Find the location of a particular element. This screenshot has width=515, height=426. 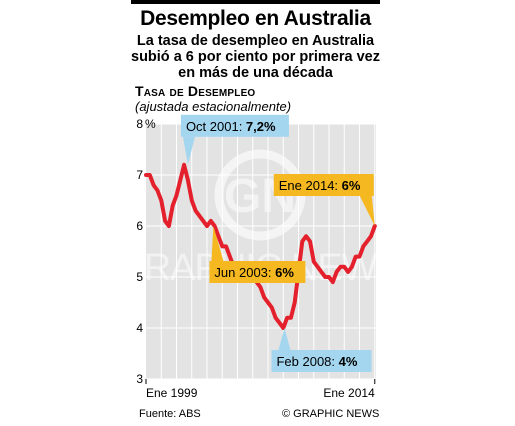

annotation-peak-2001: Oct 2001: 7,2% is located at coordinates (234, 139).